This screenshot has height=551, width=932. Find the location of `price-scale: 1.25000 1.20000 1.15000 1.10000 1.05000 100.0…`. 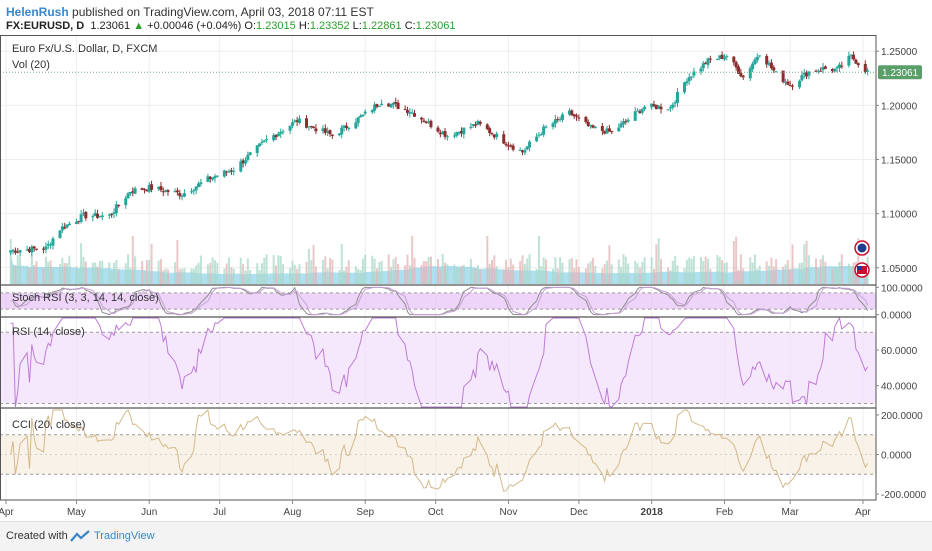

price-scale: 1.25000 1.20000 1.15000 1.10000 1.05000 100.0… is located at coordinates (901, 274).